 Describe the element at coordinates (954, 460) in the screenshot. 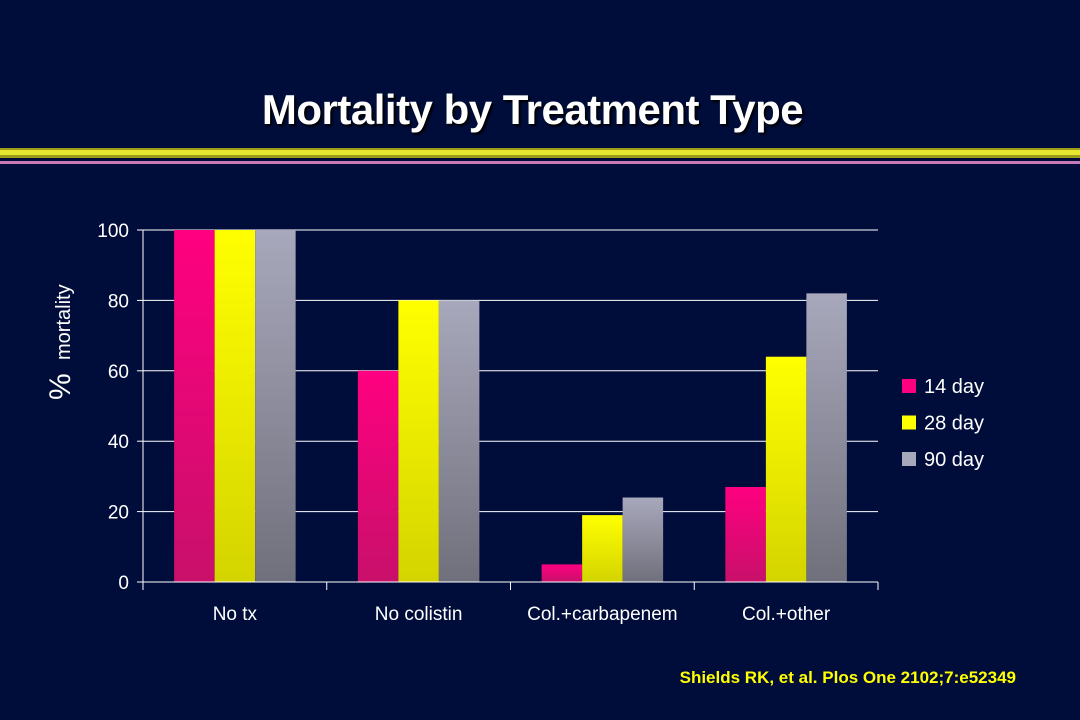

I see `legend-label-90-day: 90 day` at that location.